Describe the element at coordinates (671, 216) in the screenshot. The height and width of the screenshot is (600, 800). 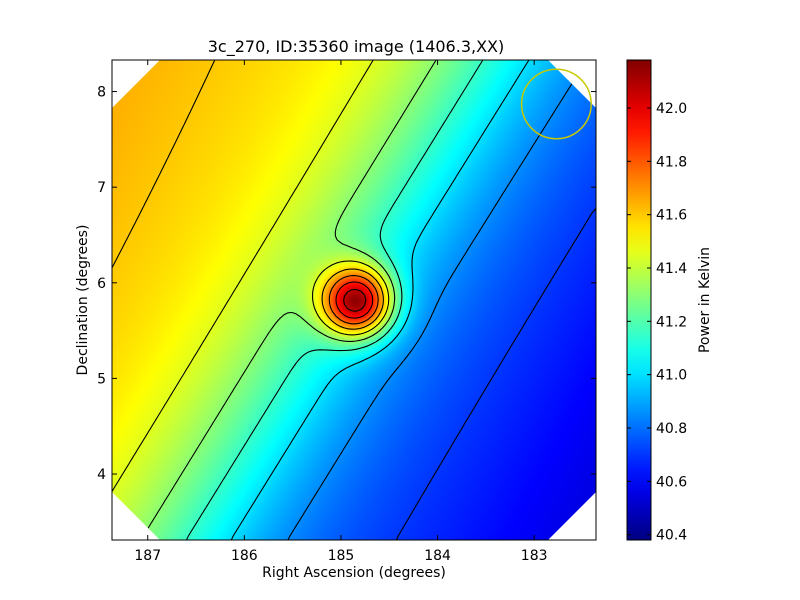
I see `colorbar-tick-label: 41.6` at that location.